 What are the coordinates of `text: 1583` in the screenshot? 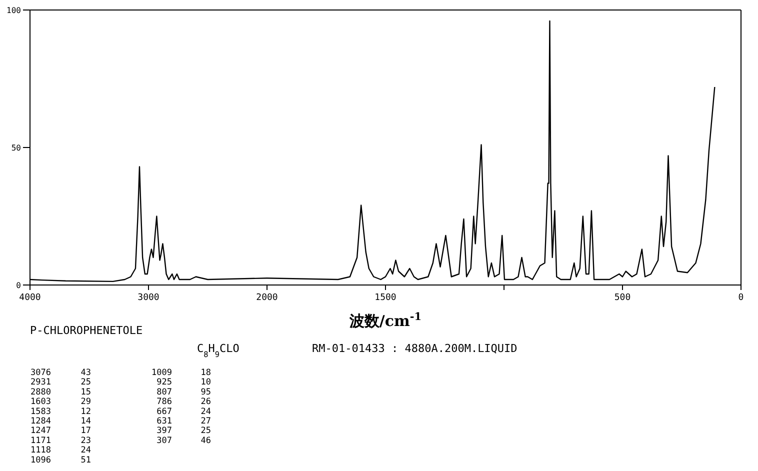 It's located at (40, 411).